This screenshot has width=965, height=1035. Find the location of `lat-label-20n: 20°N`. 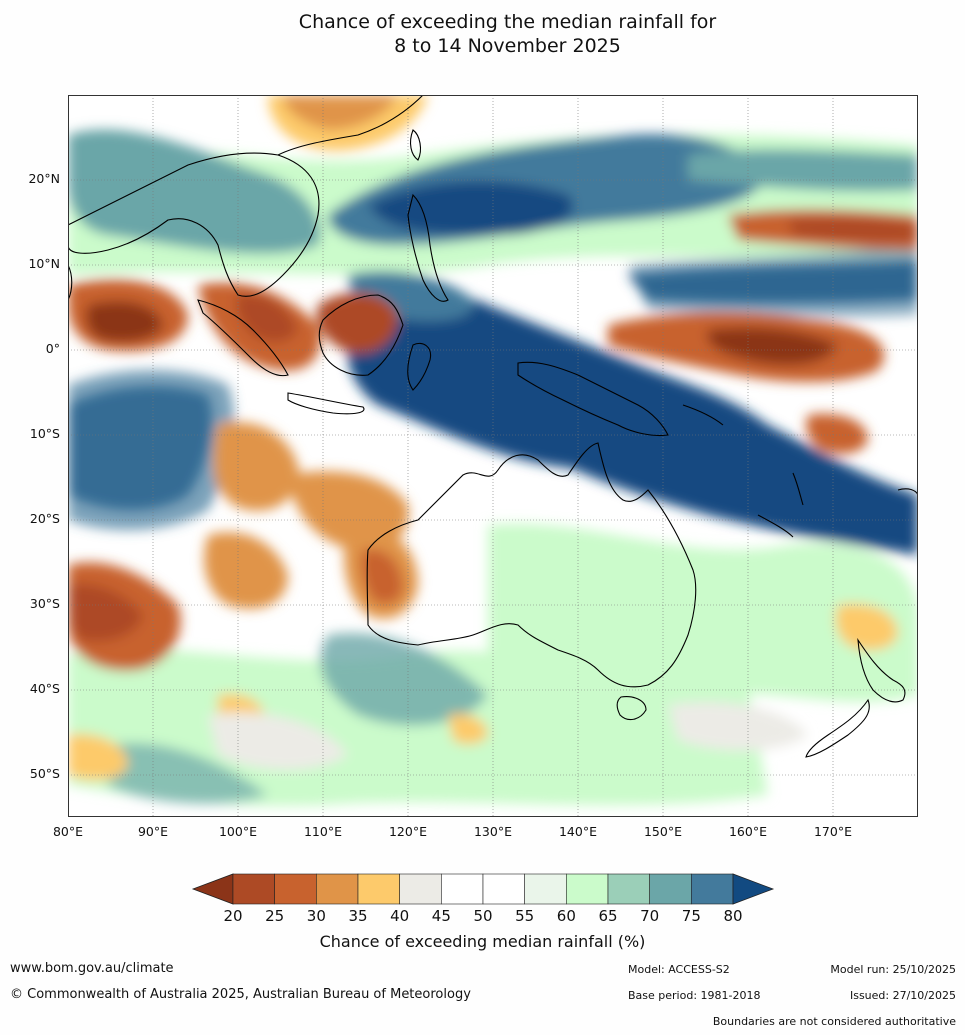

lat-label-20n: 20°N is located at coordinates (44, 178).